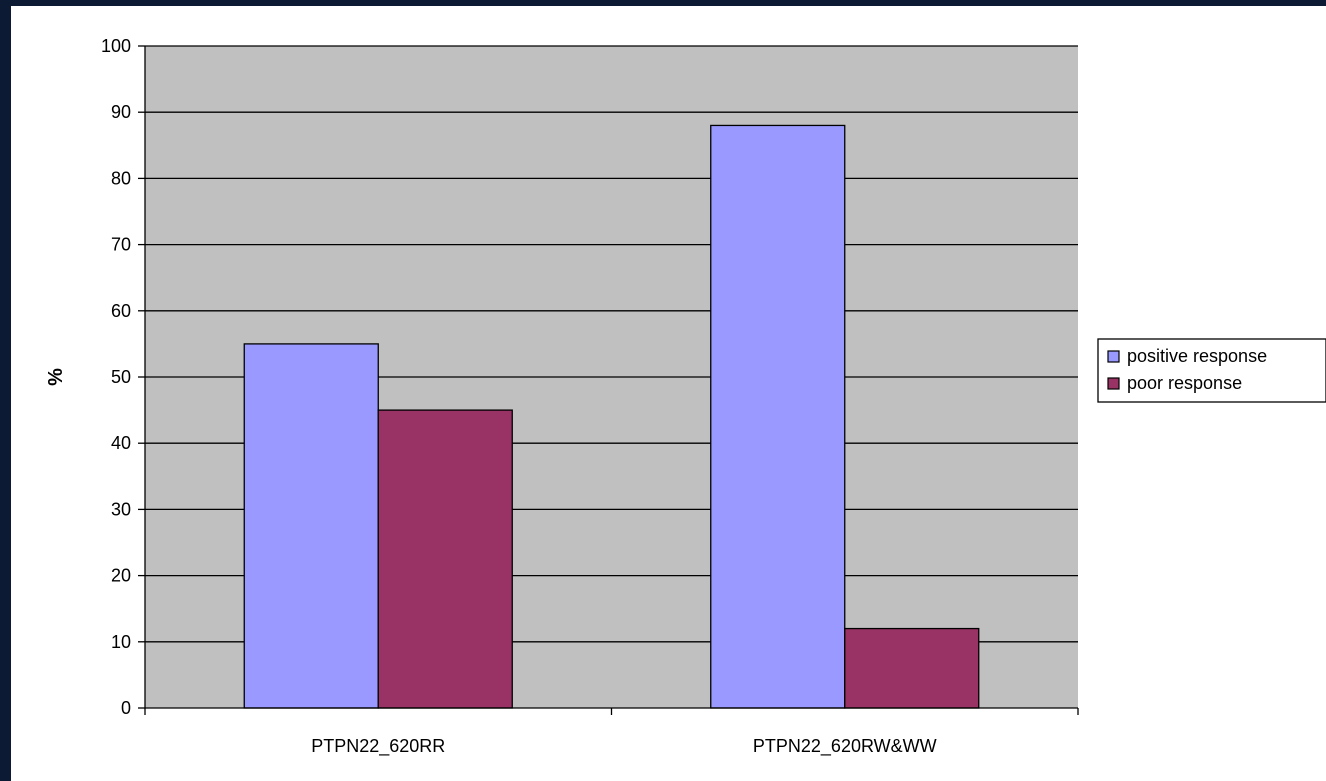 The height and width of the screenshot is (781, 1326). Describe the element at coordinates (121, 245) in the screenshot. I see `y-tick-label: 70` at that location.